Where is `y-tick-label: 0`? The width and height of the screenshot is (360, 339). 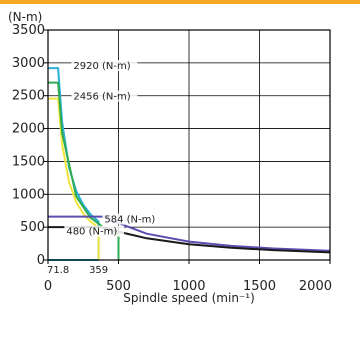
y-tick-label: 0 is located at coordinates (41, 260).